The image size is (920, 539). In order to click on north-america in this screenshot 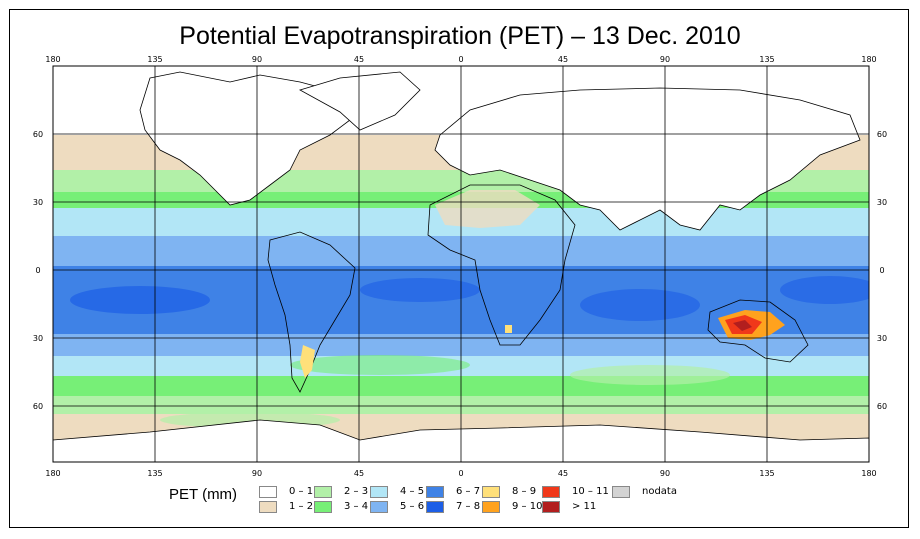, I will do `click(250, 138)`.